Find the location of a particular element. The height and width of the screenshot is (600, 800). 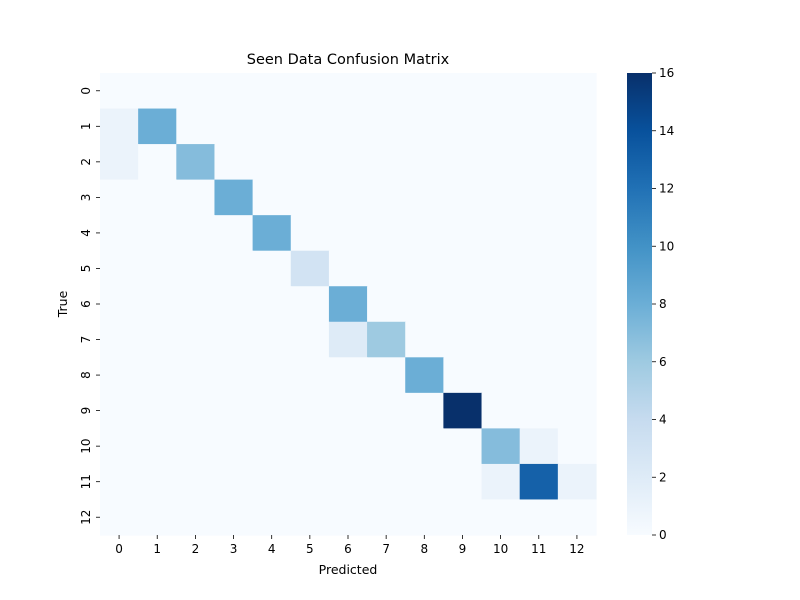

colorbar-tick-label: 2 is located at coordinates (663, 477).